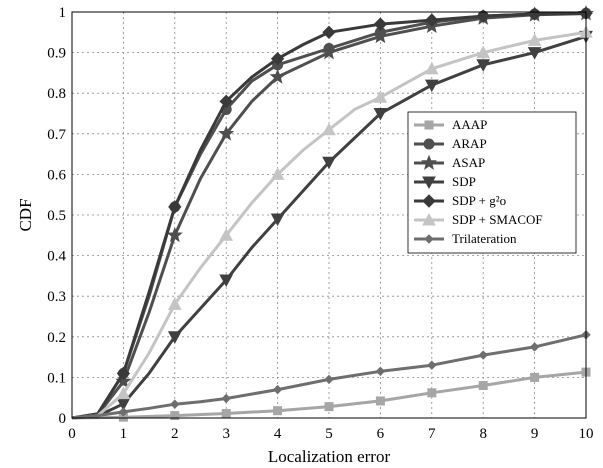 This screenshot has height=468, width=603. I want to click on y-tick-label: 0.9, so click(56, 54).